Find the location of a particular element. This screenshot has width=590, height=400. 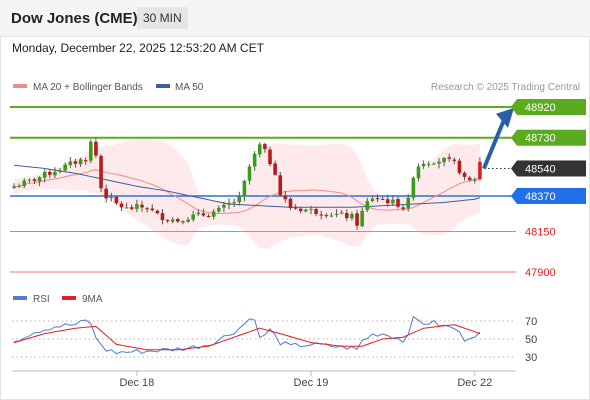

x-tick-label: Dec 19 is located at coordinates (311, 383).